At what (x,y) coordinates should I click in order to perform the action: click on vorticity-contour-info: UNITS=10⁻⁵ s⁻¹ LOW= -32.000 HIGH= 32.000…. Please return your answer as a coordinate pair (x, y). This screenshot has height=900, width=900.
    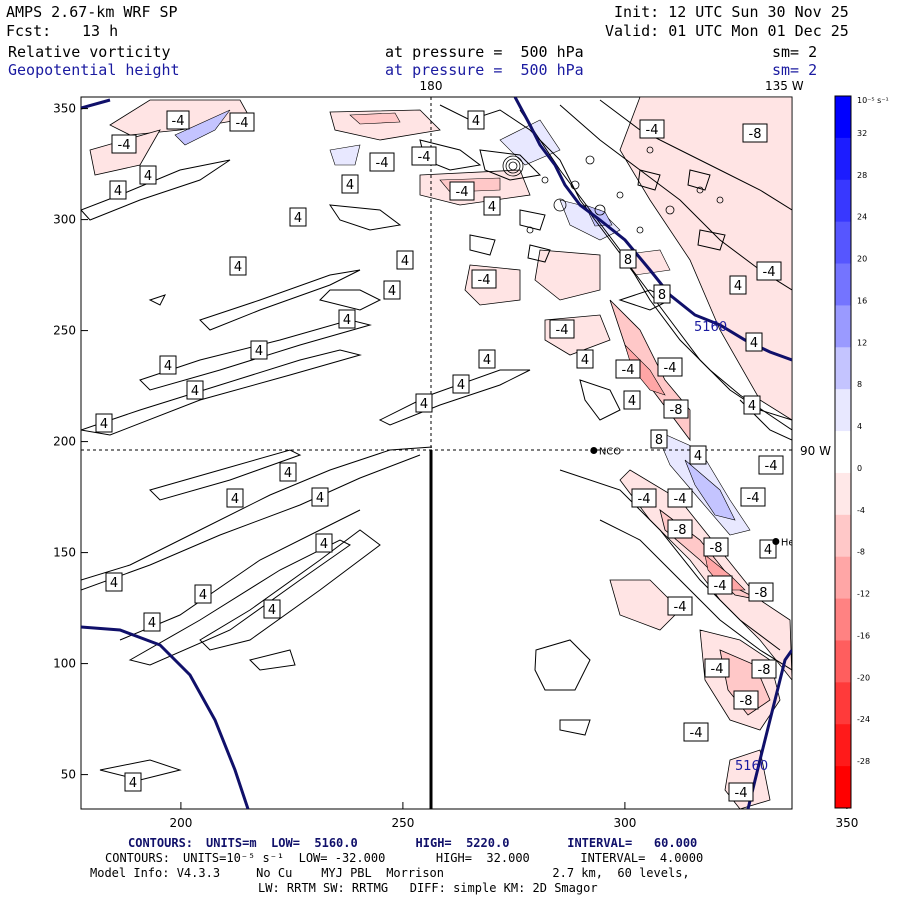
    Looking at the image, I should click on (443, 858).